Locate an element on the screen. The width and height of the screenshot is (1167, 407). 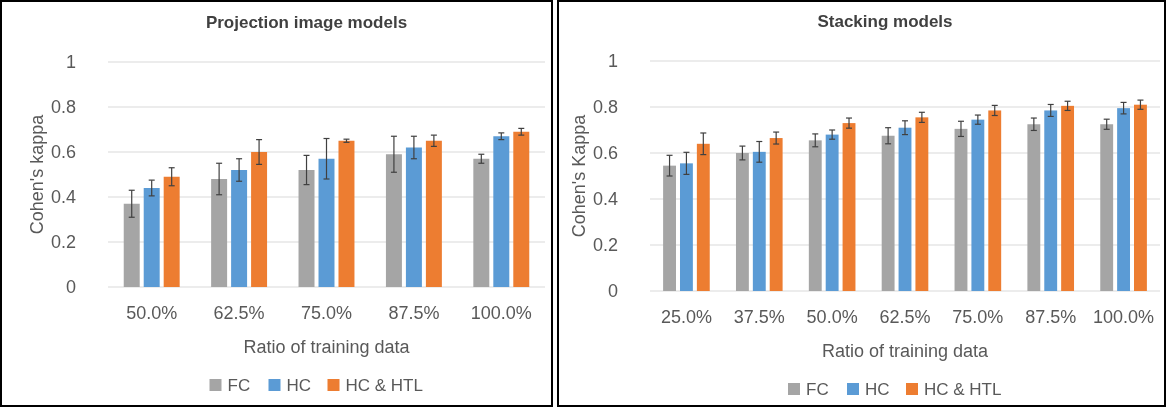
chart-title: Projection image models is located at coordinates (306, 22).